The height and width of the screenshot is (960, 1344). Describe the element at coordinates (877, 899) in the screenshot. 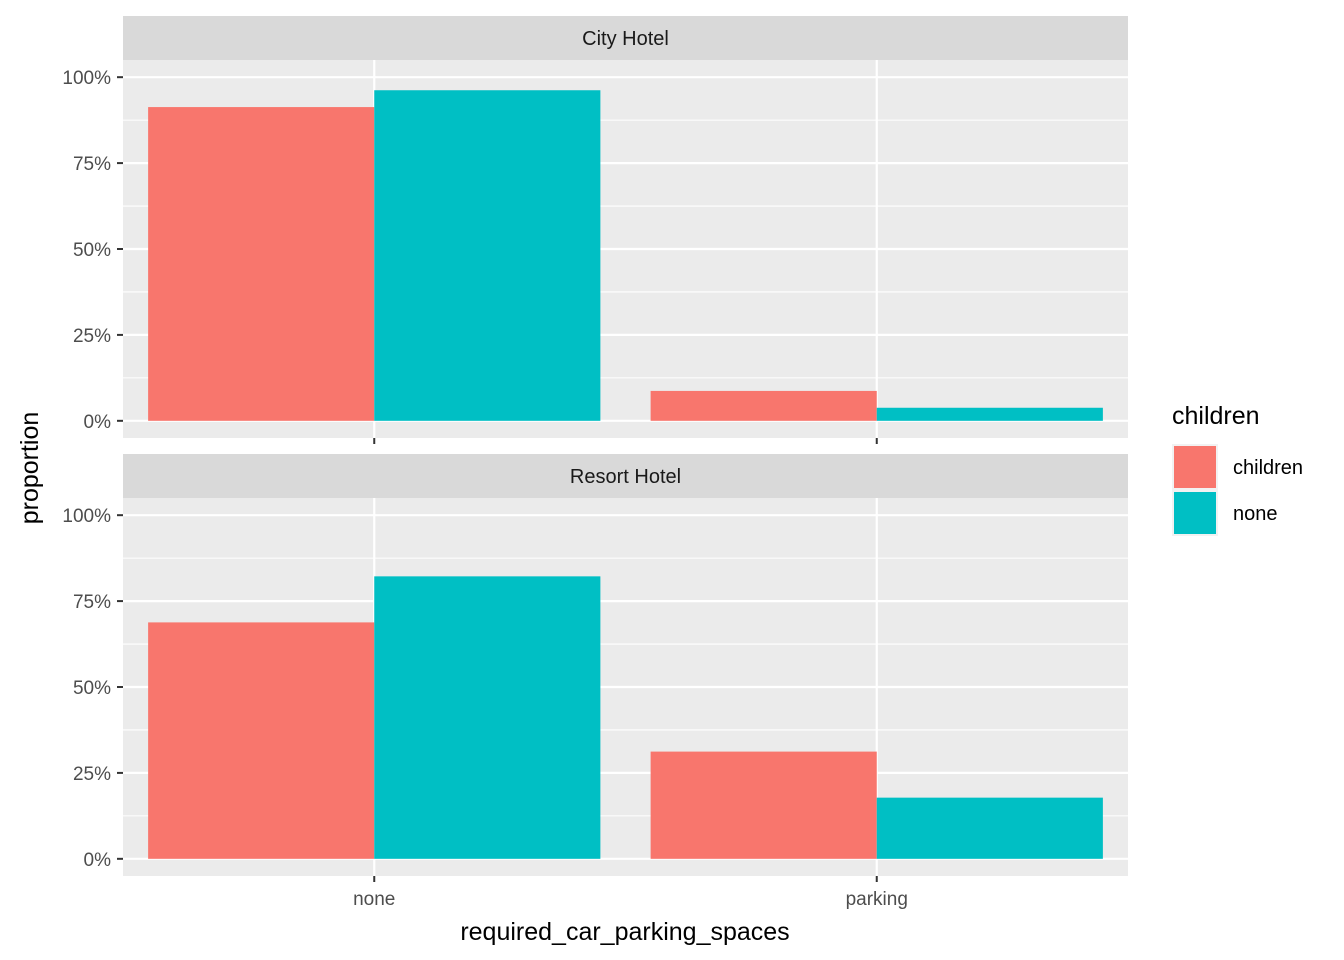

I see `x-tick-label: parking` at that location.